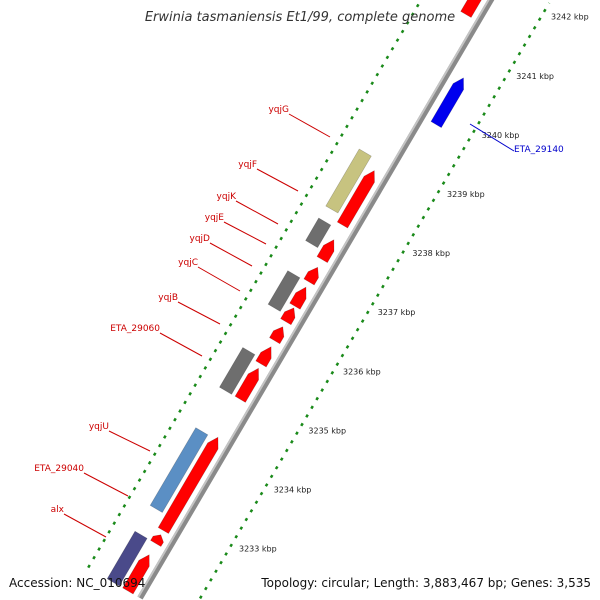 Image resolution: width=600 pixels, height=600 pixels. Describe the element at coordinates (539, 150) in the screenshot. I see `gene-label: ETA_29140` at that location.